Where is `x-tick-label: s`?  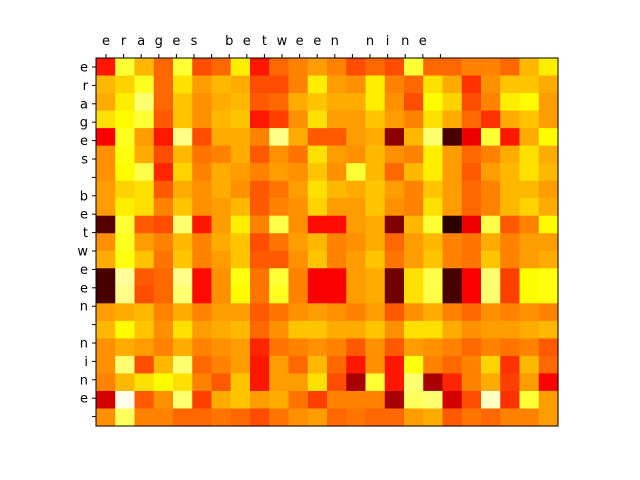
x-tick-label: s is located at coordinates (194, 41).